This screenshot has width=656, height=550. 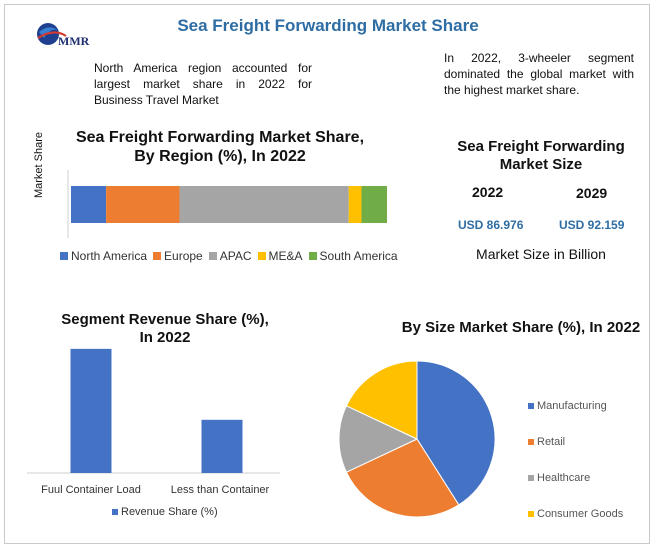 I want to click on page-title: Sea Freight Forwarding Market Share, so click(x=328, y=25).